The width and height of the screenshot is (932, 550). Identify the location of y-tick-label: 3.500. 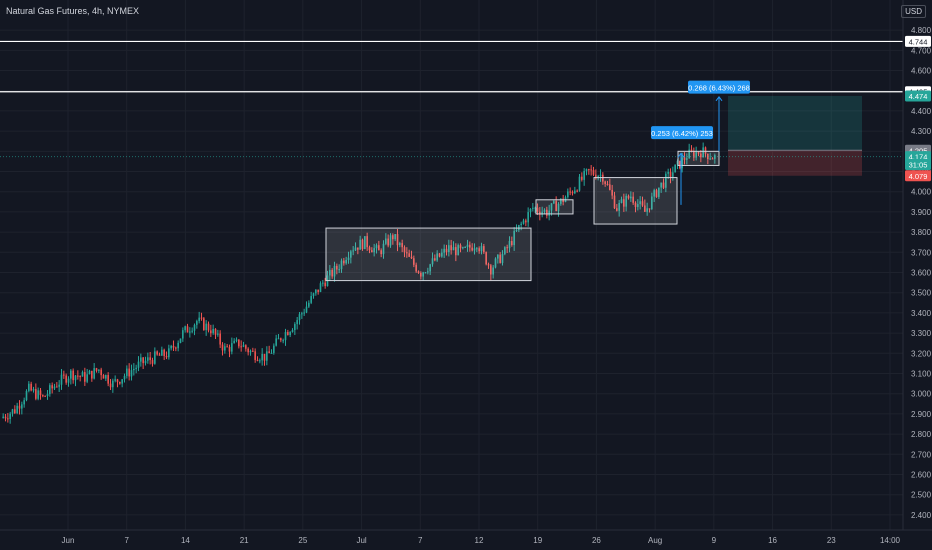
(921, 293).